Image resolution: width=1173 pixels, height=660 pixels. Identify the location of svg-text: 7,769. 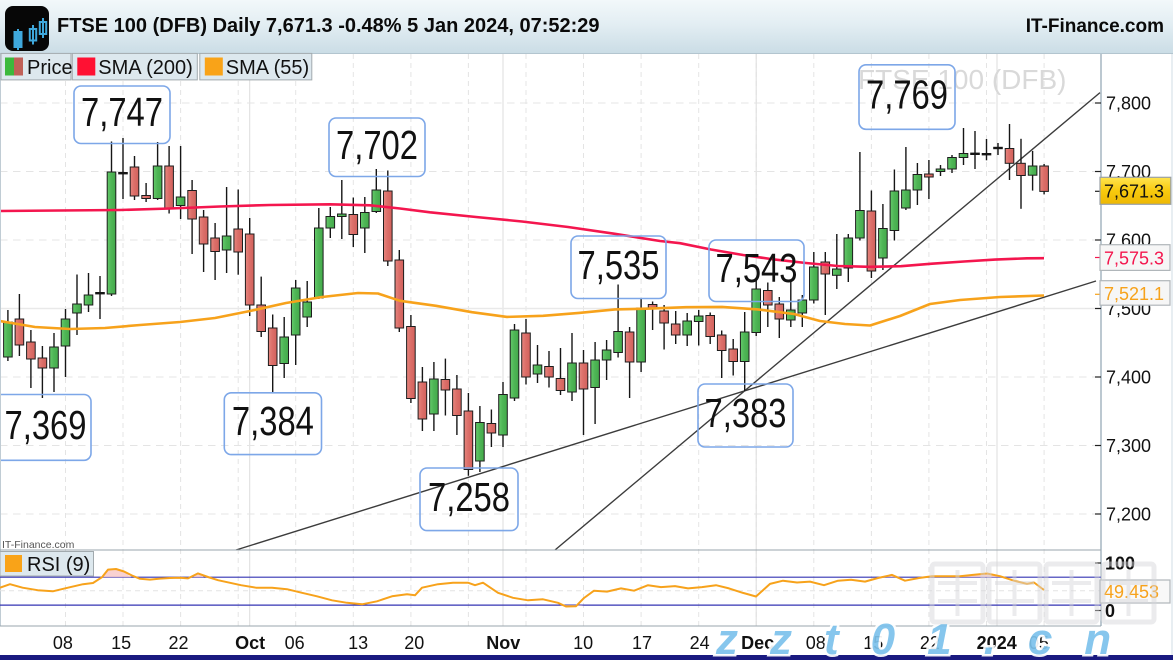
(907, 95).